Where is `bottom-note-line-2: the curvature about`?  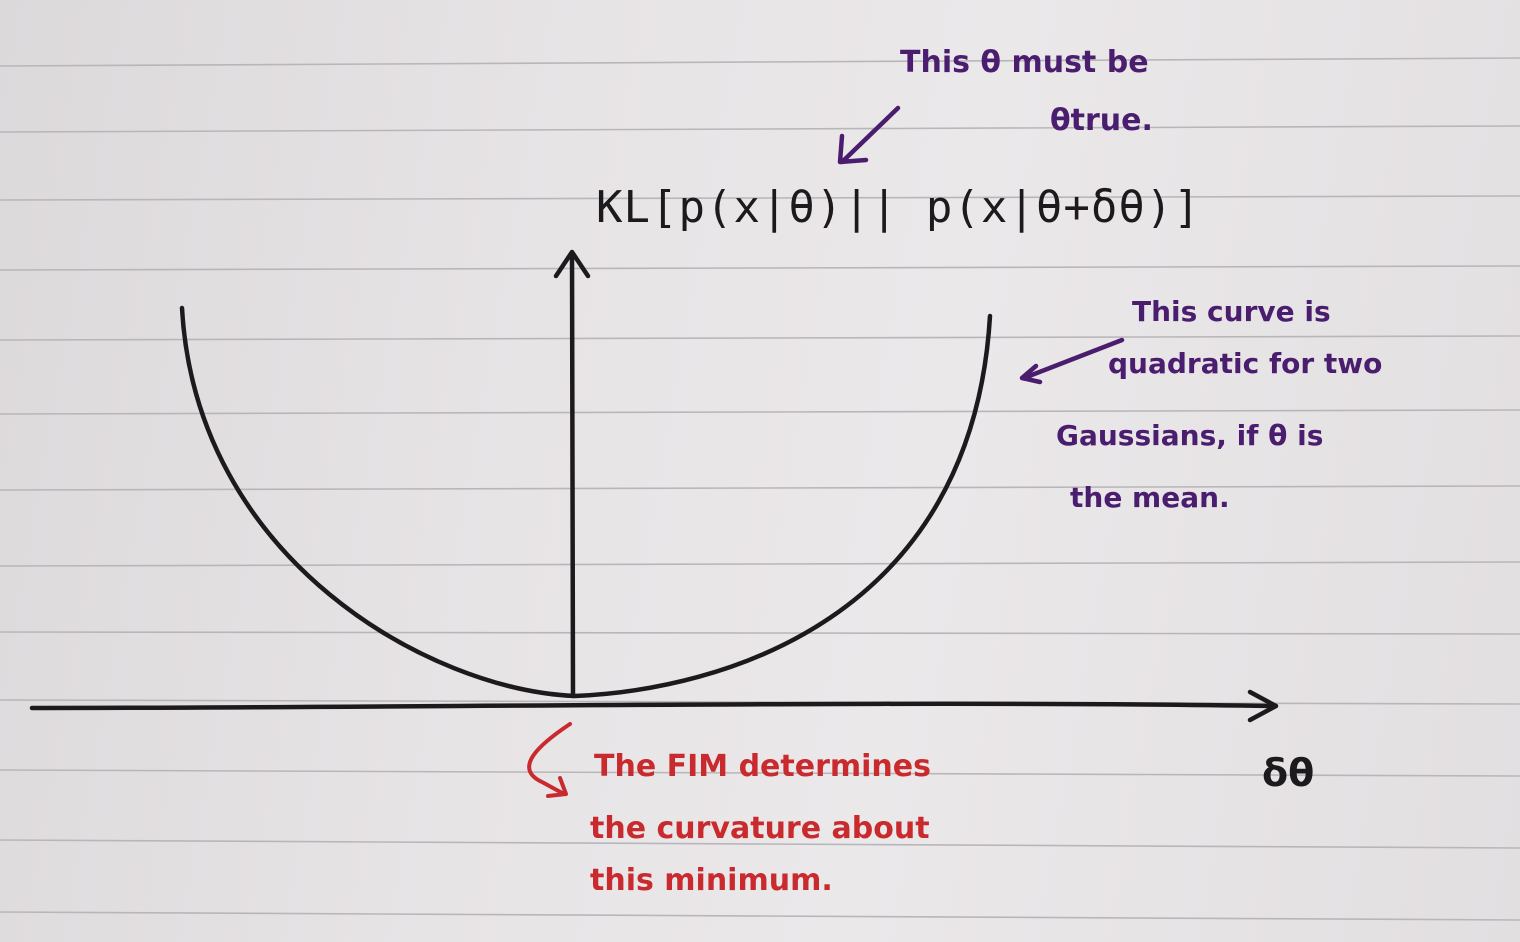
bottom-note-line-2: the curvature about is located at coordinates (760, 828).